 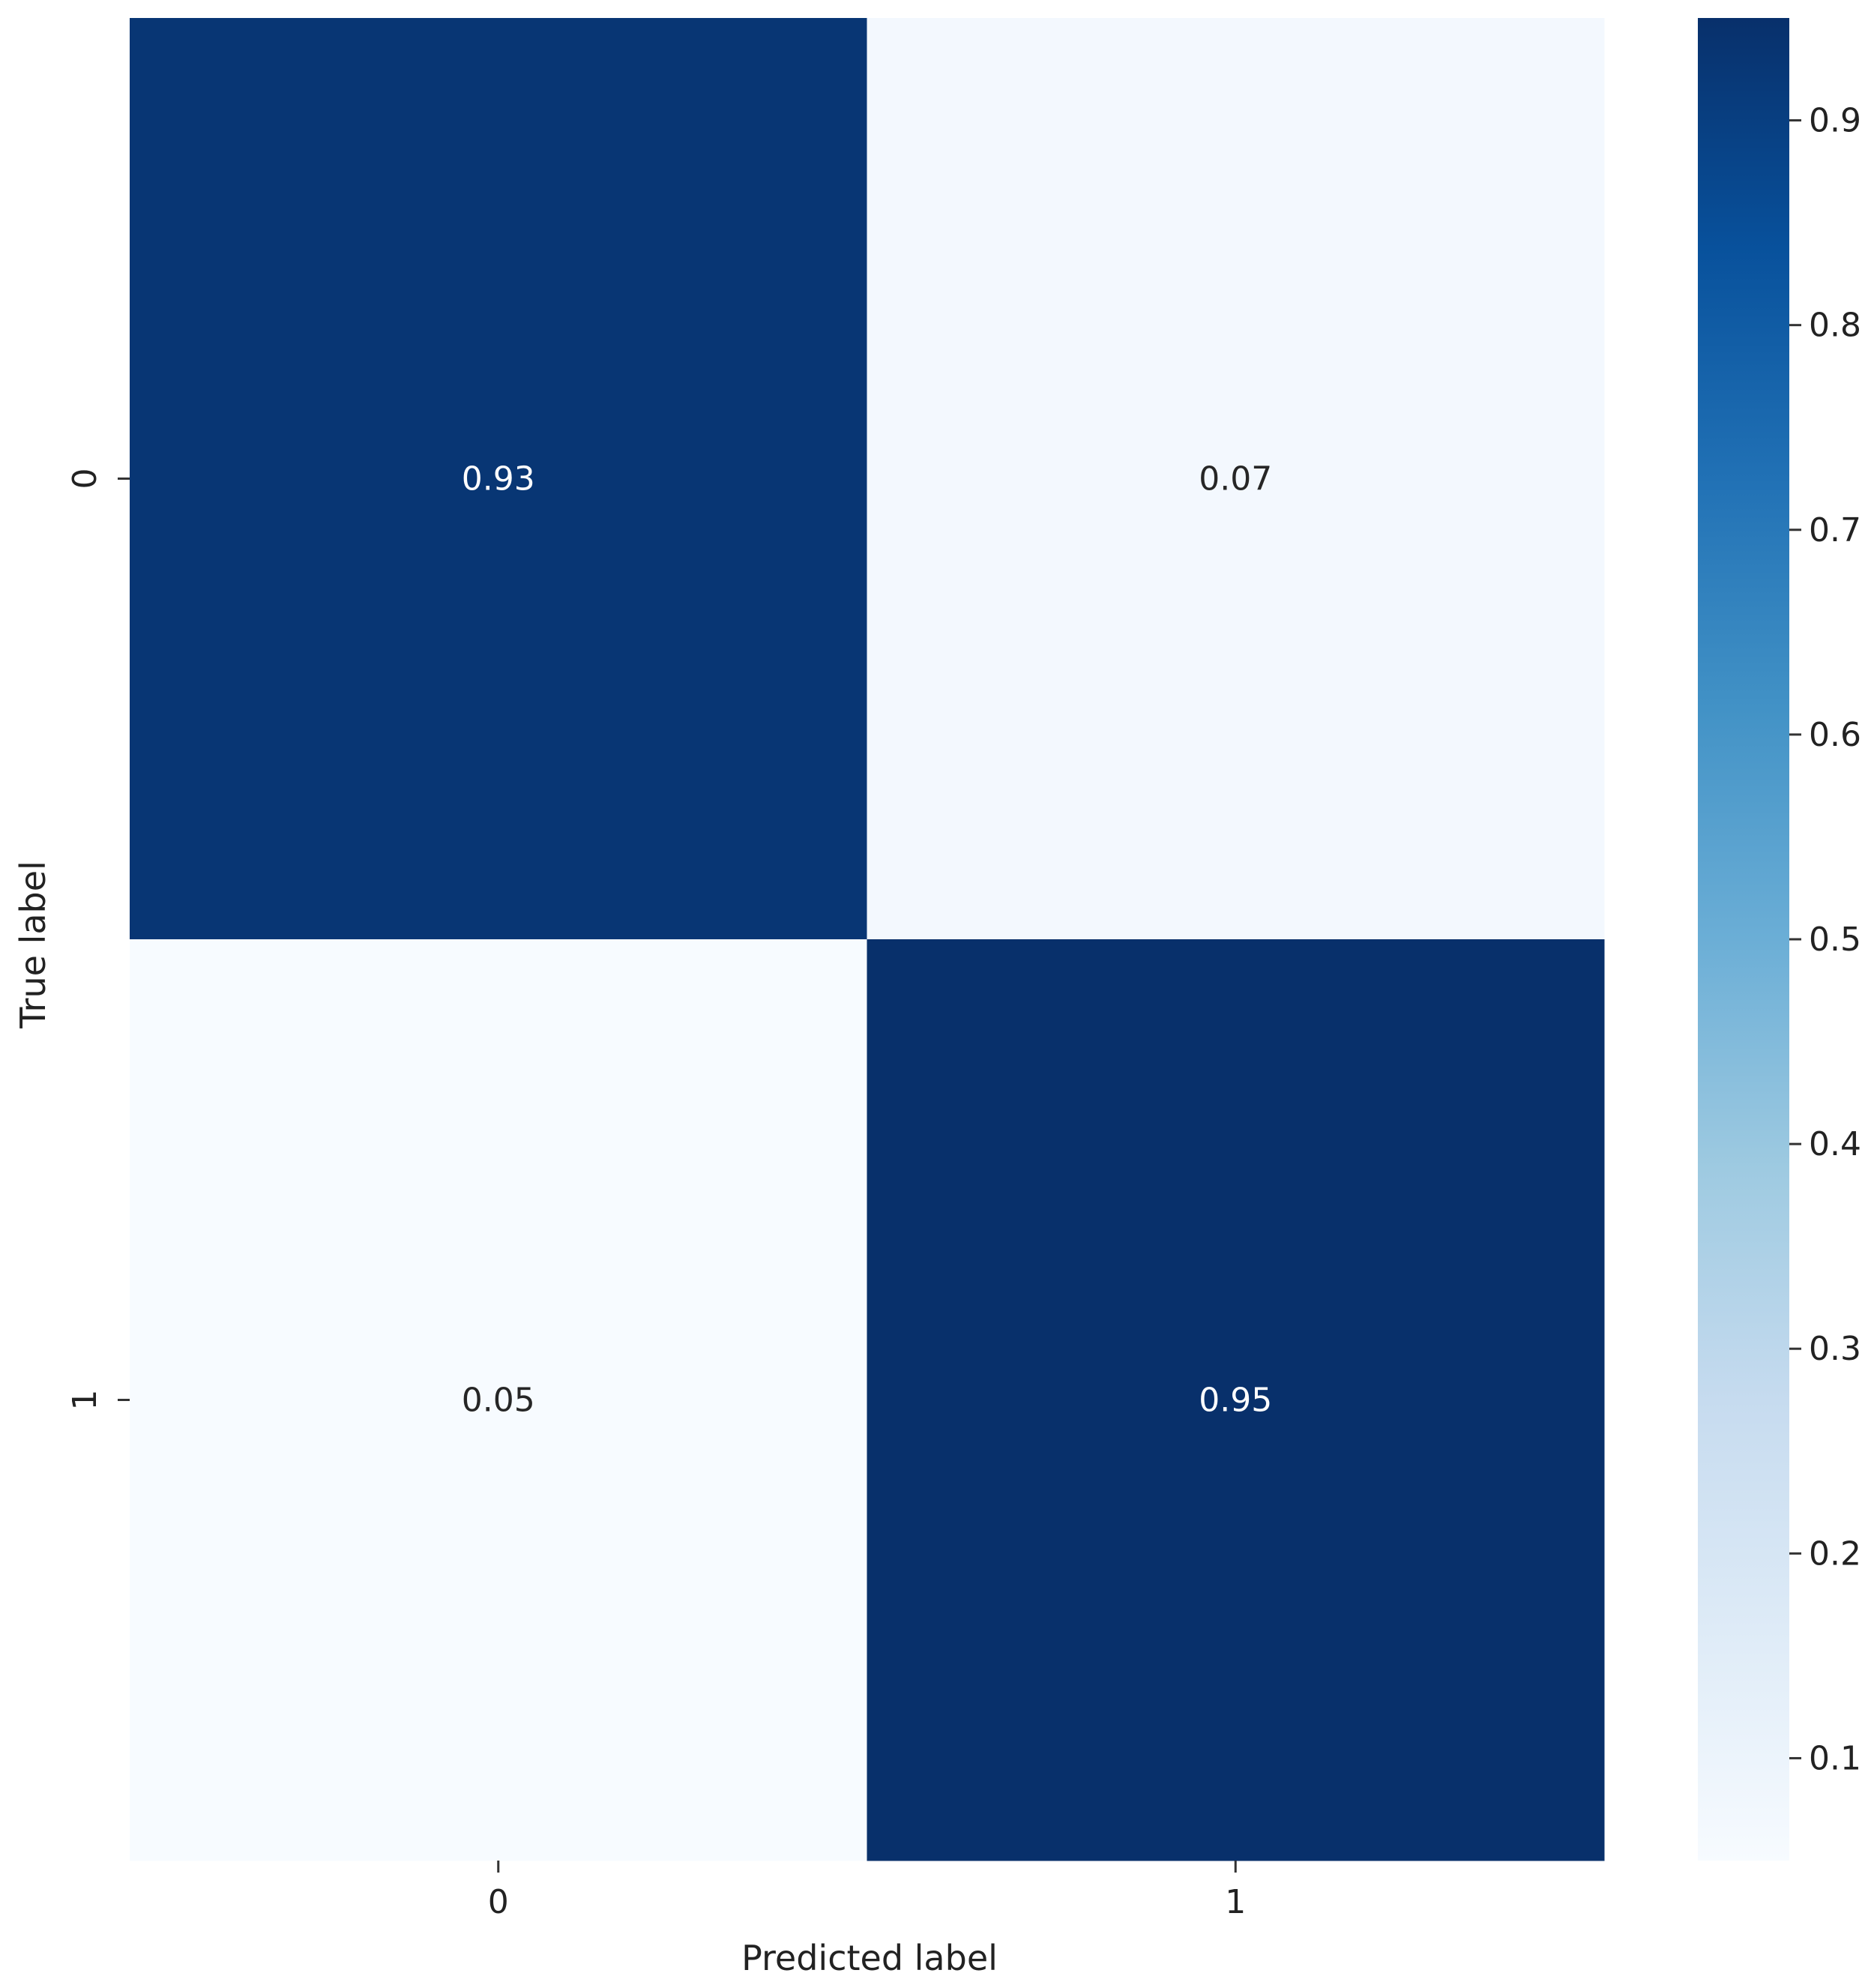 I want to click on cell-value-label: 0.07, so click(x=1235, y=479).